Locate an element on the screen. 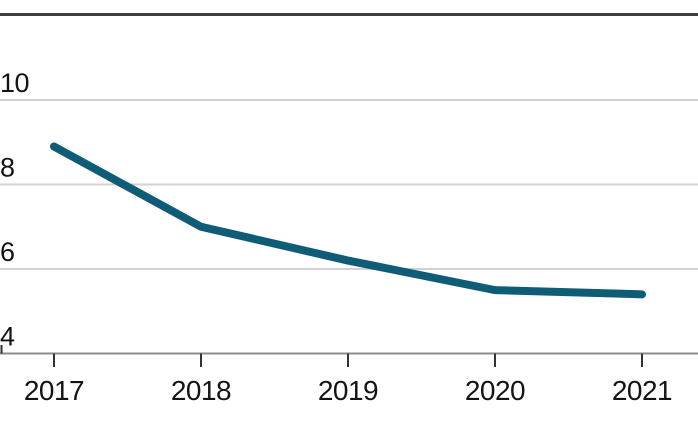 The image size is (698, 434). top-rule-divider is located at coordinates (349, 14).